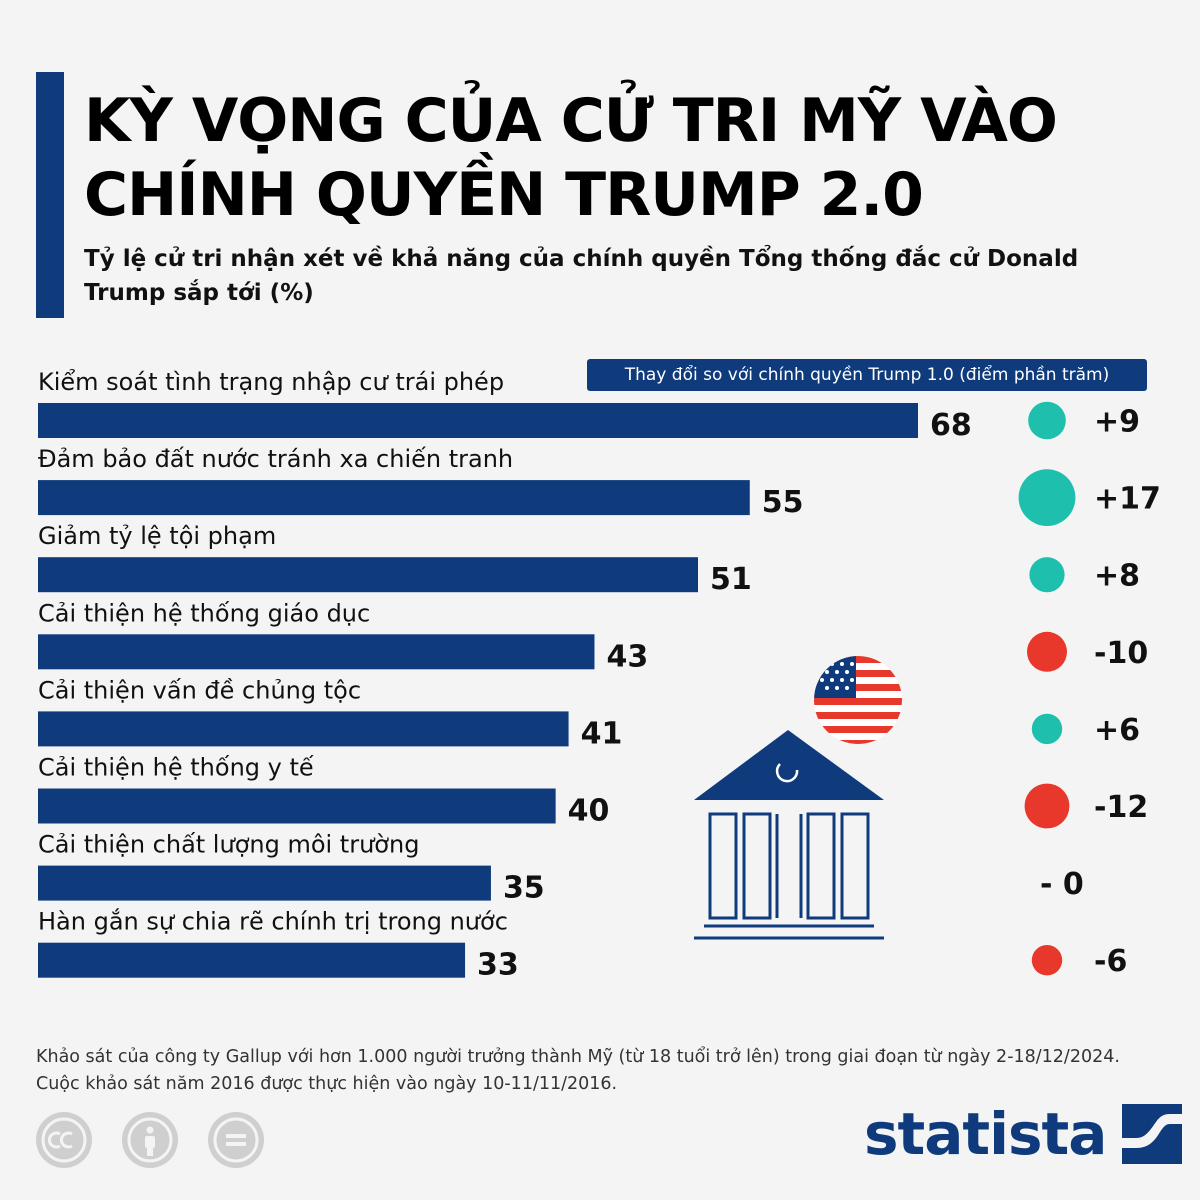 This screenshot has height=1200, width=1200. What do you see at coordinates (64, 1140) in the screenshot?
I see `cc-icon` at bounding box center [64, 1140].